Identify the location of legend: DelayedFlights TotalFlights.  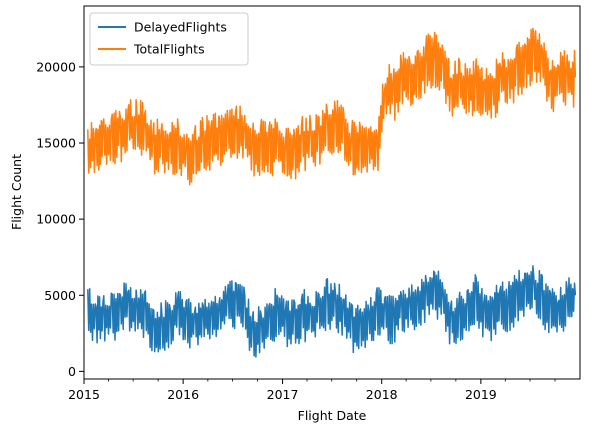
(169, 39).